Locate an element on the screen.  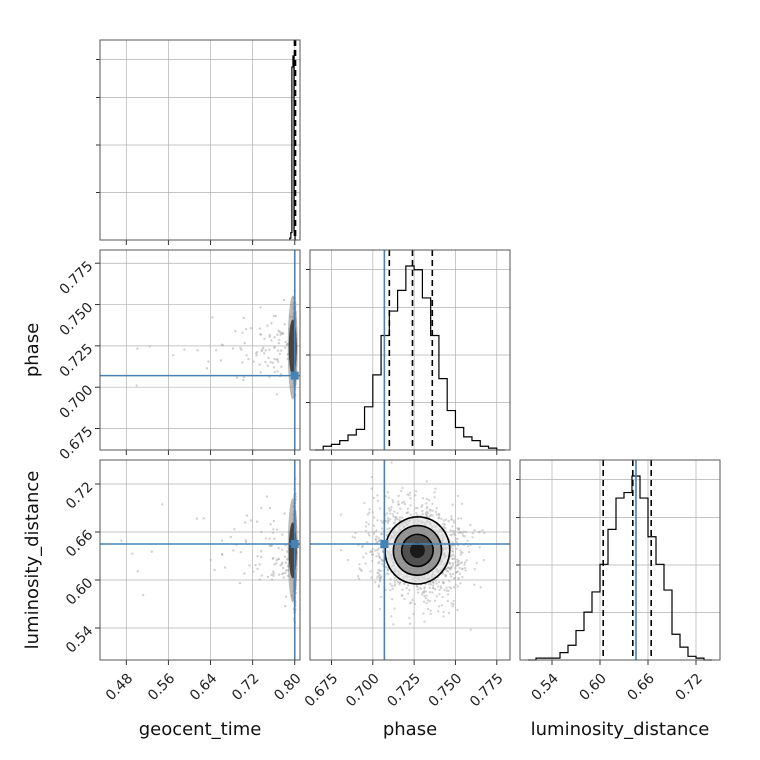
y-label-luminosity-distance: luminosity_distance is located at coordinates (32, 560).